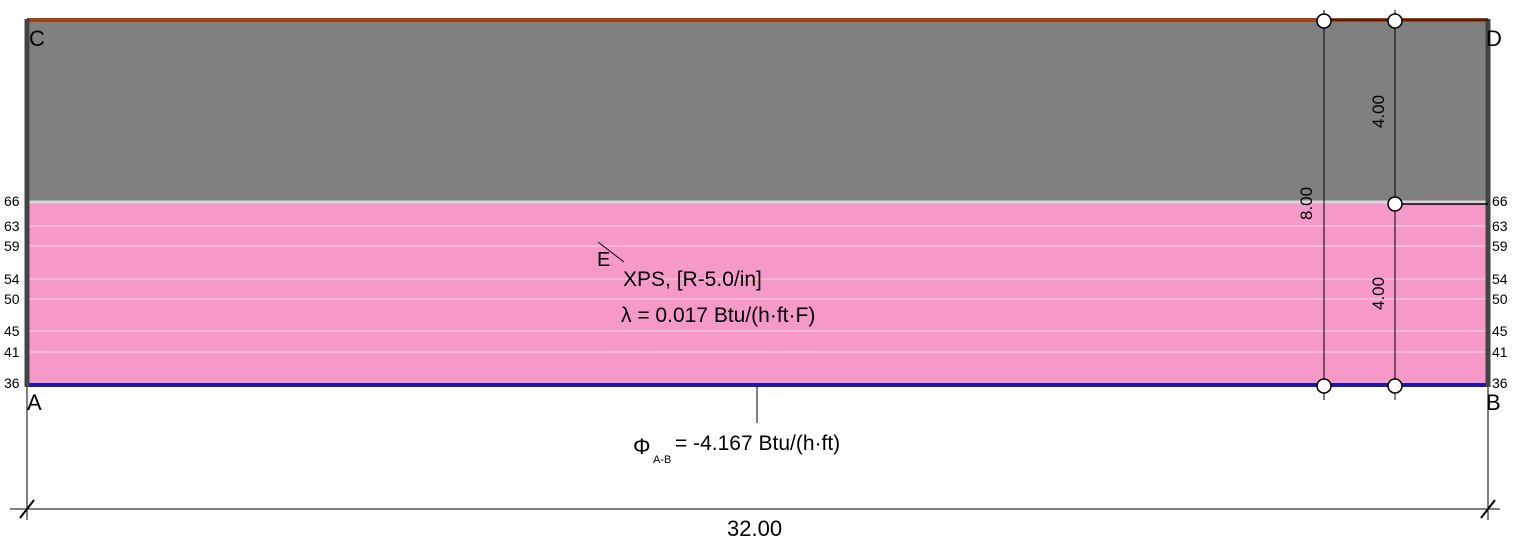  Describe the element at coordinates (12, 226) in the screenshot. I see `isotherm-label-left-63: 63` at that location.